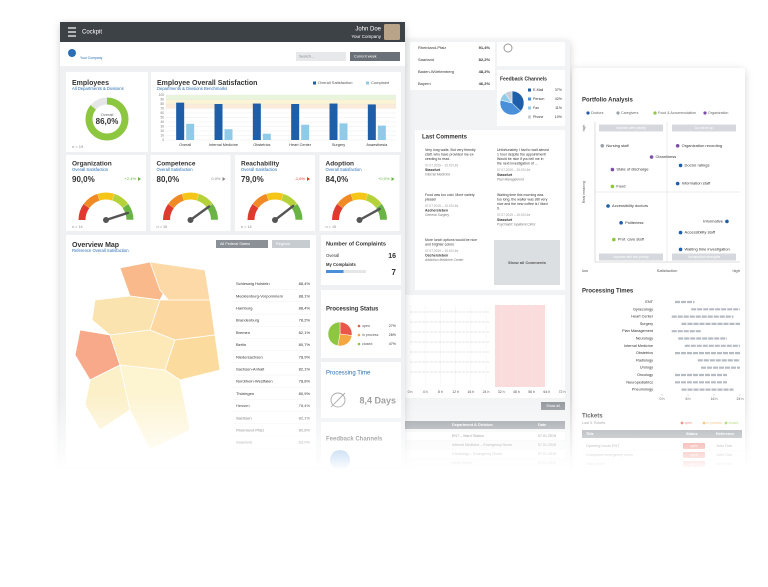 The image size is (768, 587). Describe the element at coordinates (697, 164) in the screenshot. I see `label: Doctor ratings` at that location.